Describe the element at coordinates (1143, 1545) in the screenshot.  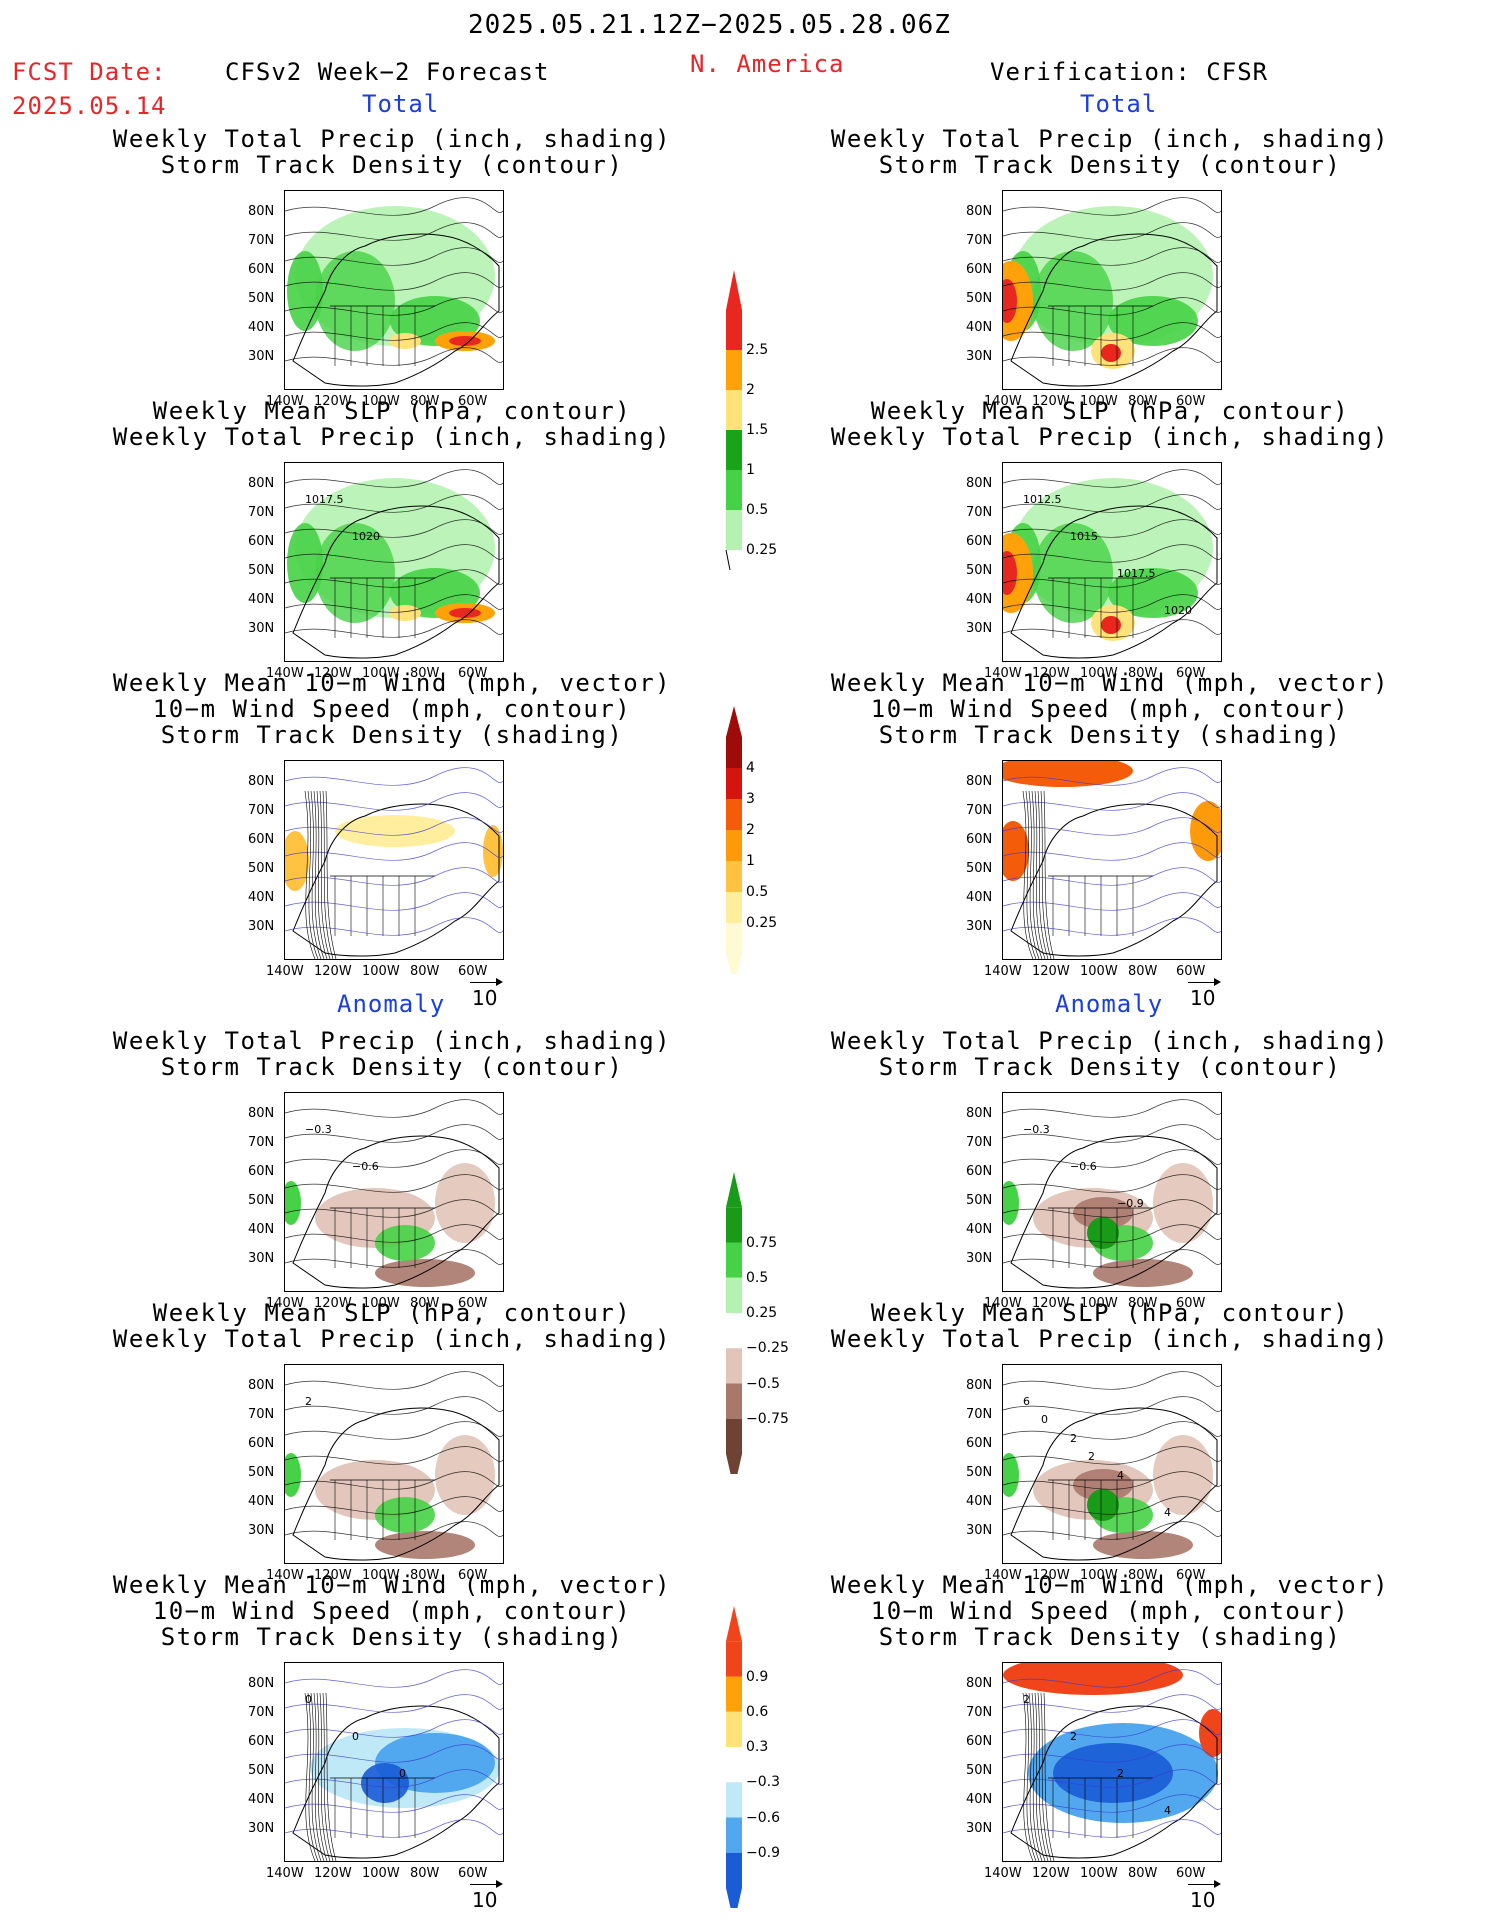
I see `precip-deficit-south` at that location.